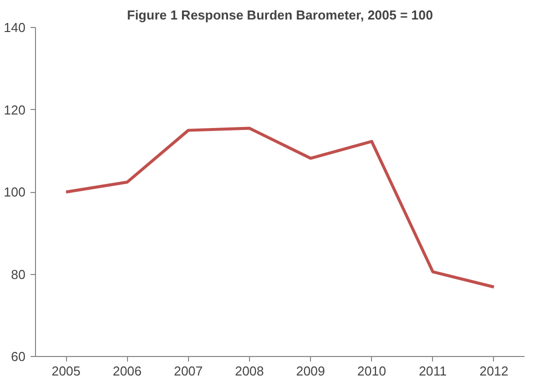 The width and height of the screenshot is (542, 380). What do you see at coordinates (15, 110) in the screenshot?
I see `y-tick-label: 120` at bounding box center [15, 110].